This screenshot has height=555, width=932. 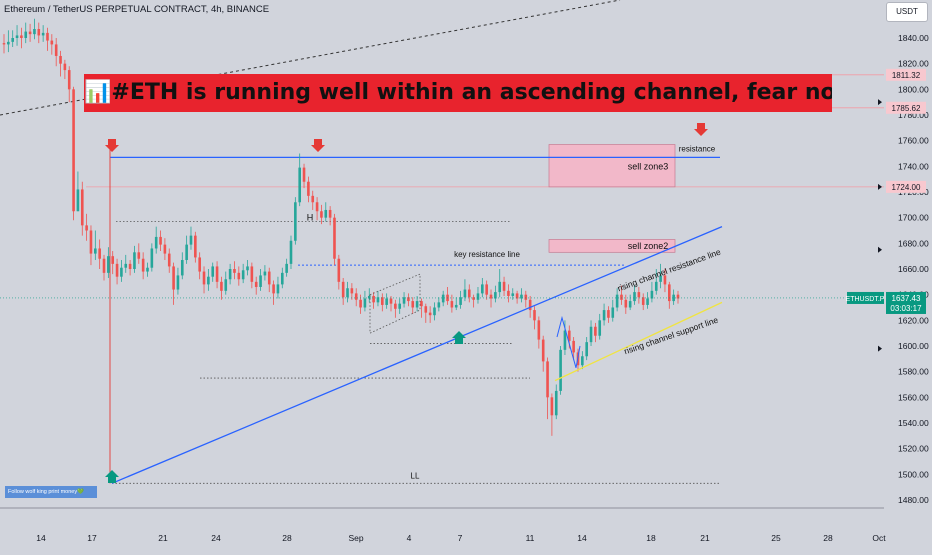 What do you see at coordinates (908, 275) in the screenshot?
I see `price-axis-panel` at bounding box center [908, 275].